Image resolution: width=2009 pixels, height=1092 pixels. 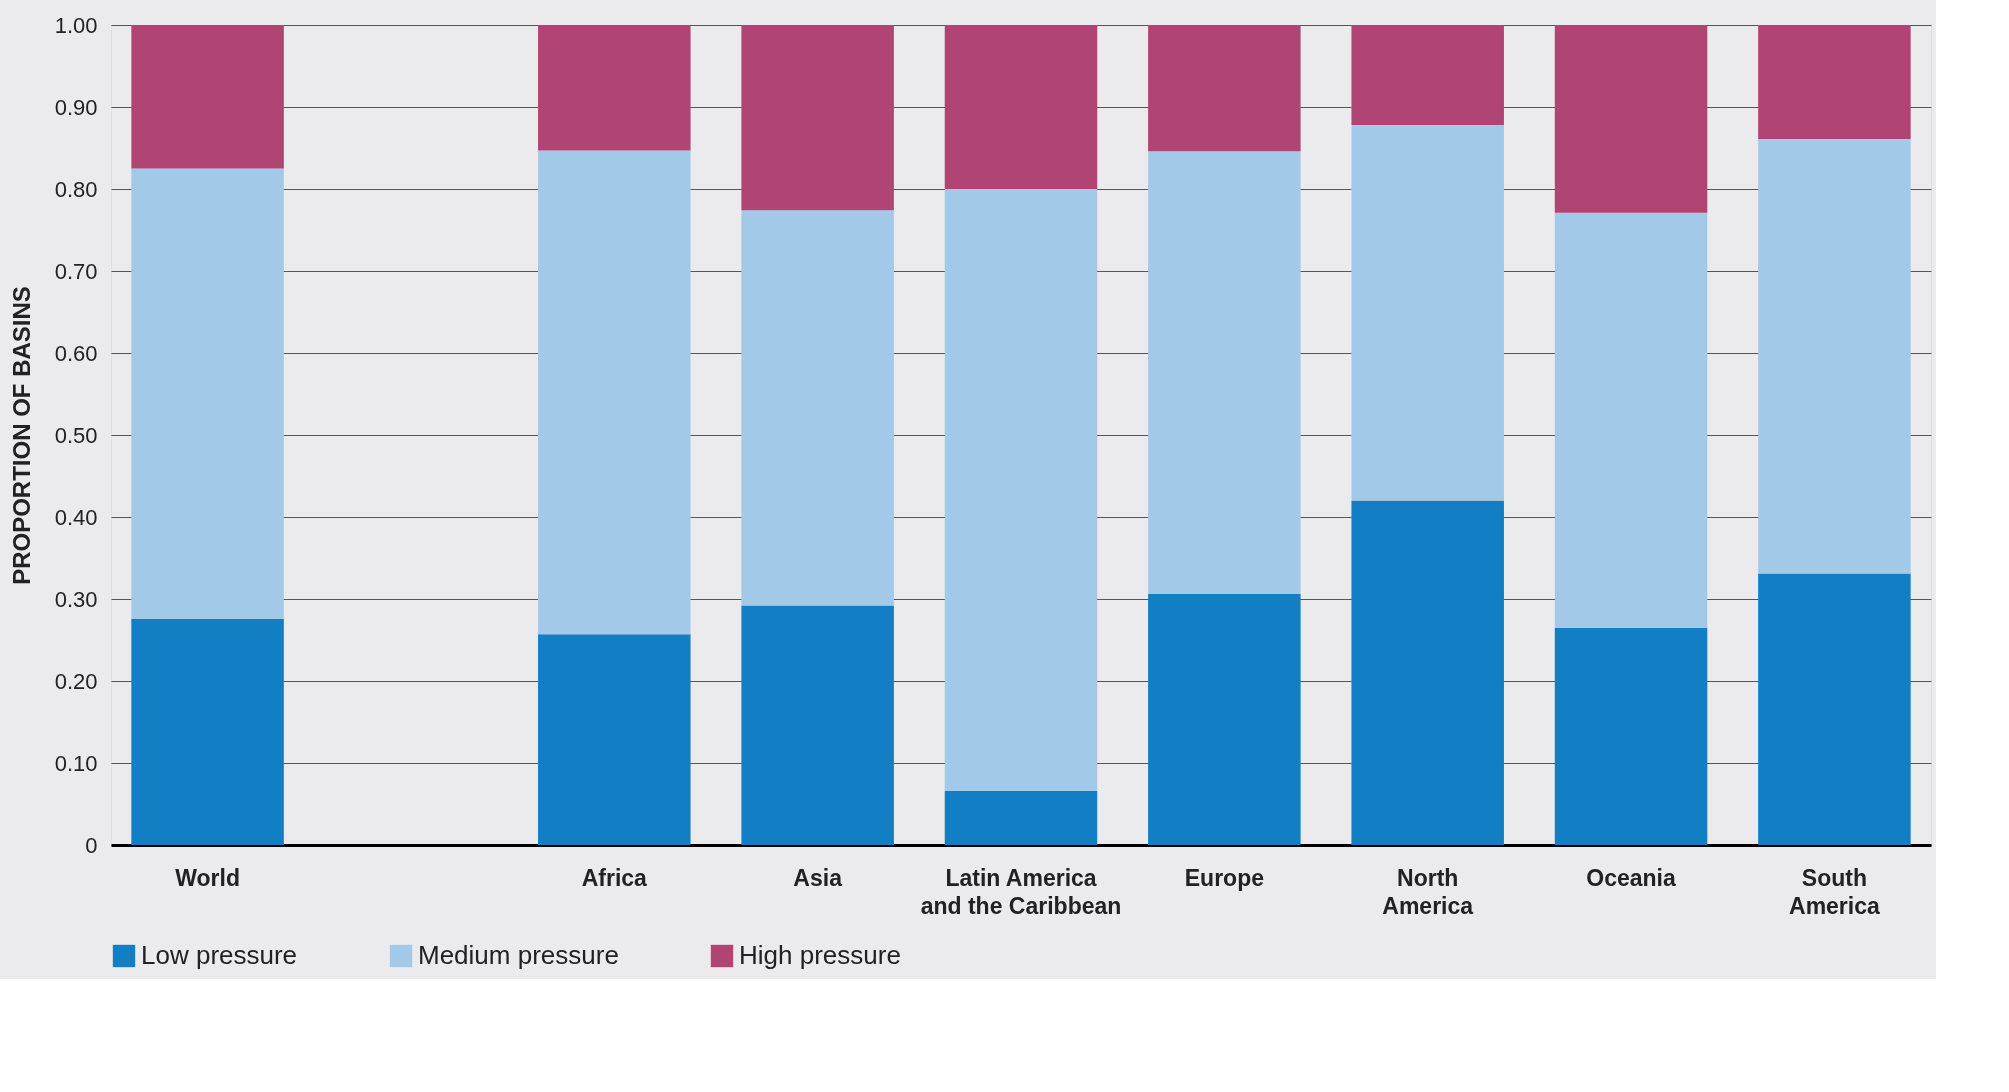 I want to click on x-tick-label: Europe, so click(x=1224, y=877).